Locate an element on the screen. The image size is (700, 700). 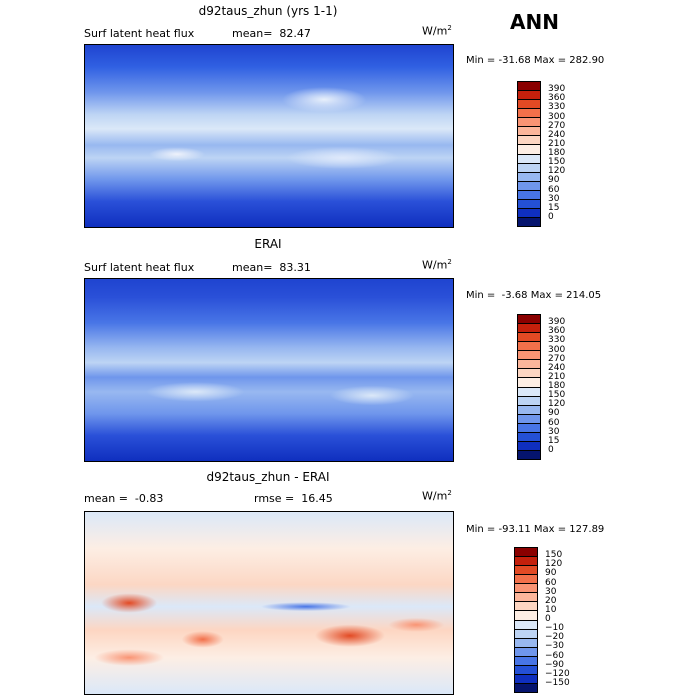
colorbar-tick-label: −120 is located at coordinates (557, 673).